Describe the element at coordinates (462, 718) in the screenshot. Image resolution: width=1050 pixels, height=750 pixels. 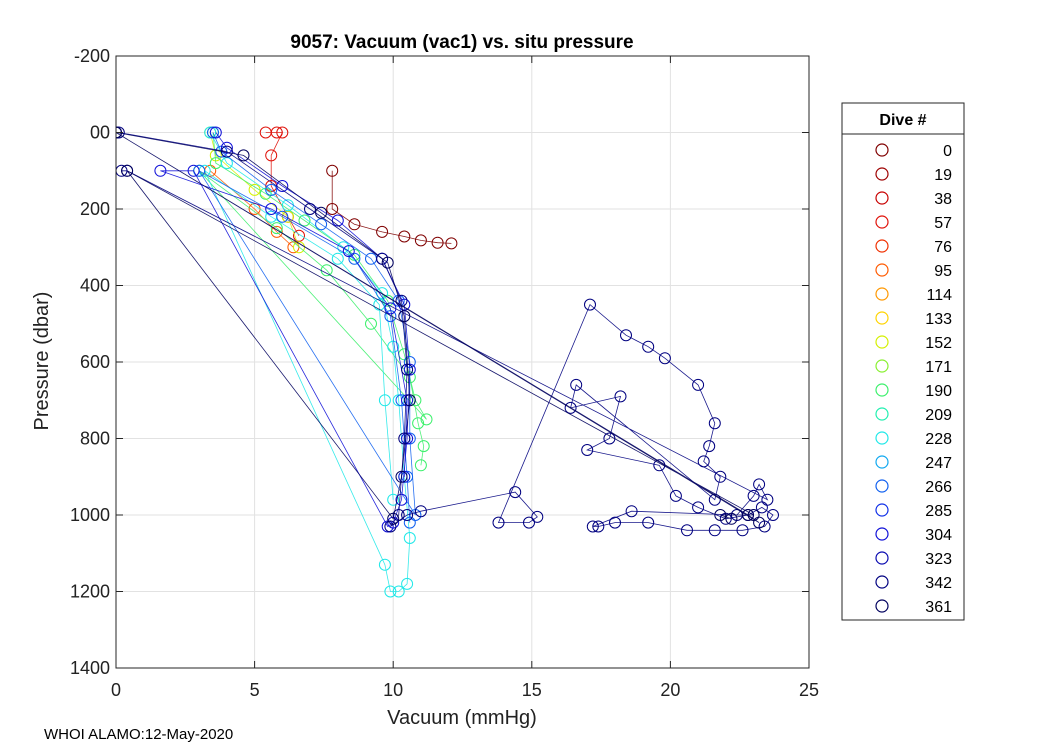
I see `x-axis-label: Vacuum (mmHg)` at that location.